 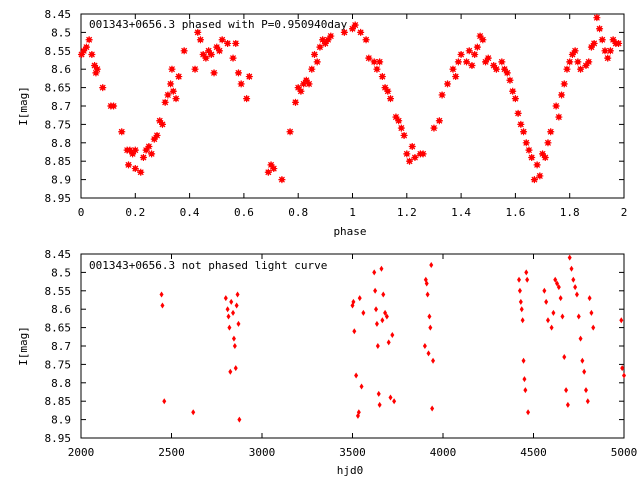 What do you see at coordinates (190, 212) in the screenshot?
I see `x-tick-label: 0.4` at bounding box center [190, 212].